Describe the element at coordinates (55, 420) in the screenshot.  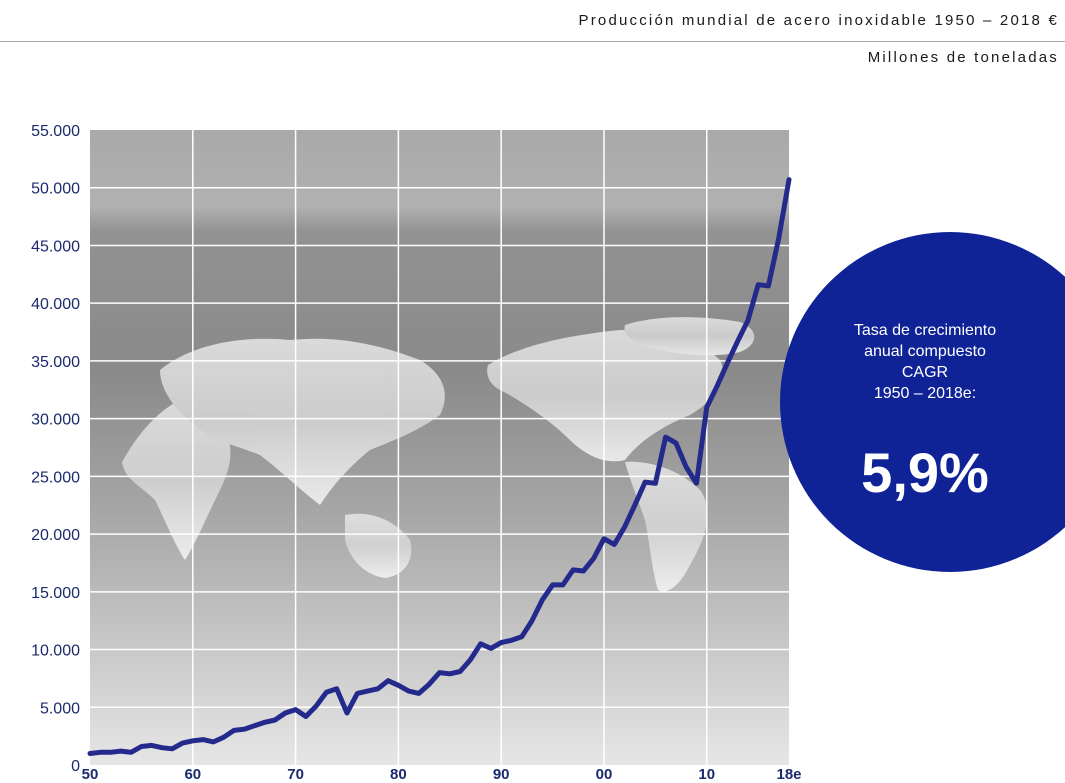
I see `y-tick-label: 30.000` at that location.